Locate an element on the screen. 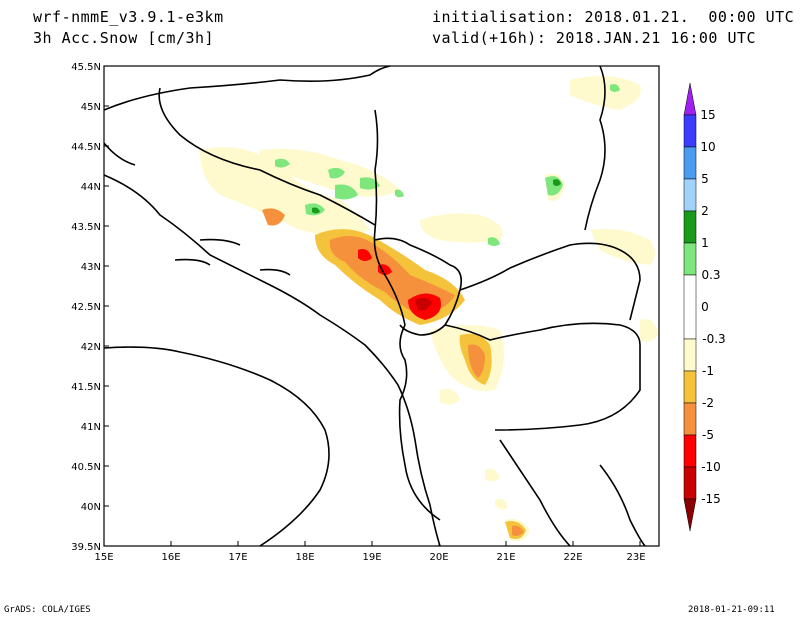 The width and height of the screenshot is (800, 618). lon-label: 19E is located at coordinates (371, 557).